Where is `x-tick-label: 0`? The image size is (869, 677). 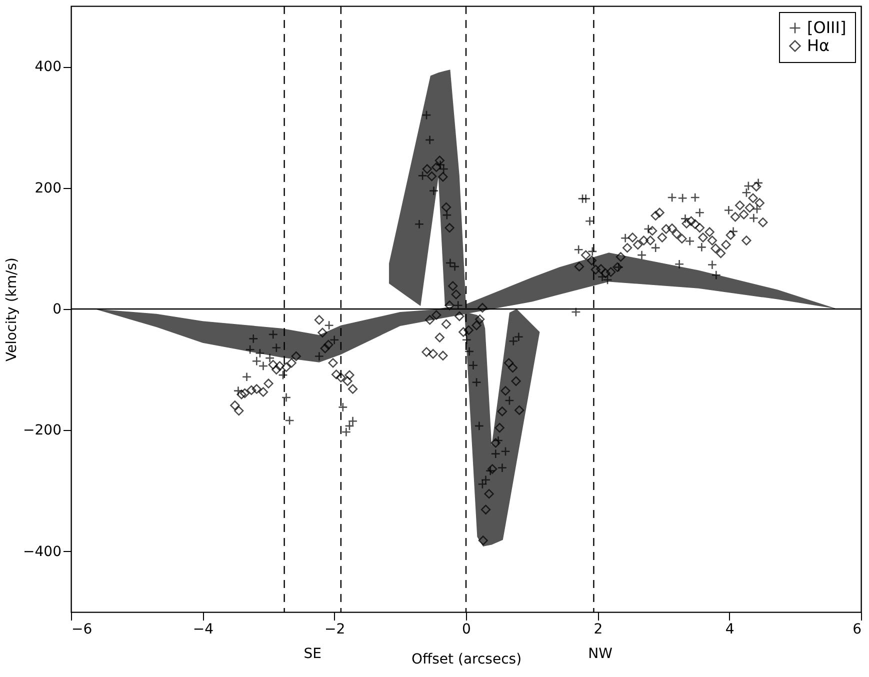 x-tick-label: 0 is located at coordinates (466, 630).